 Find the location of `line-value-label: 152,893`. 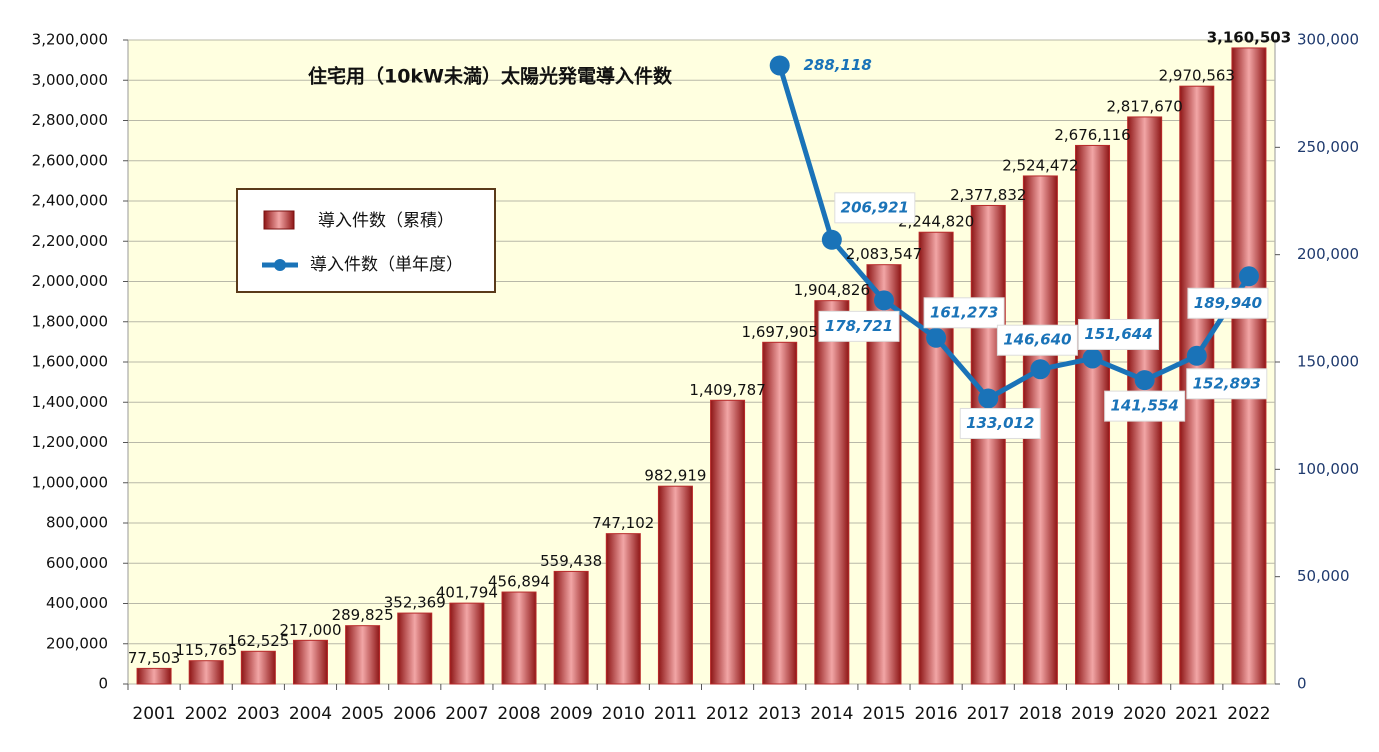

line-value-label: 152,893 is located at coordinates (1227, 383).